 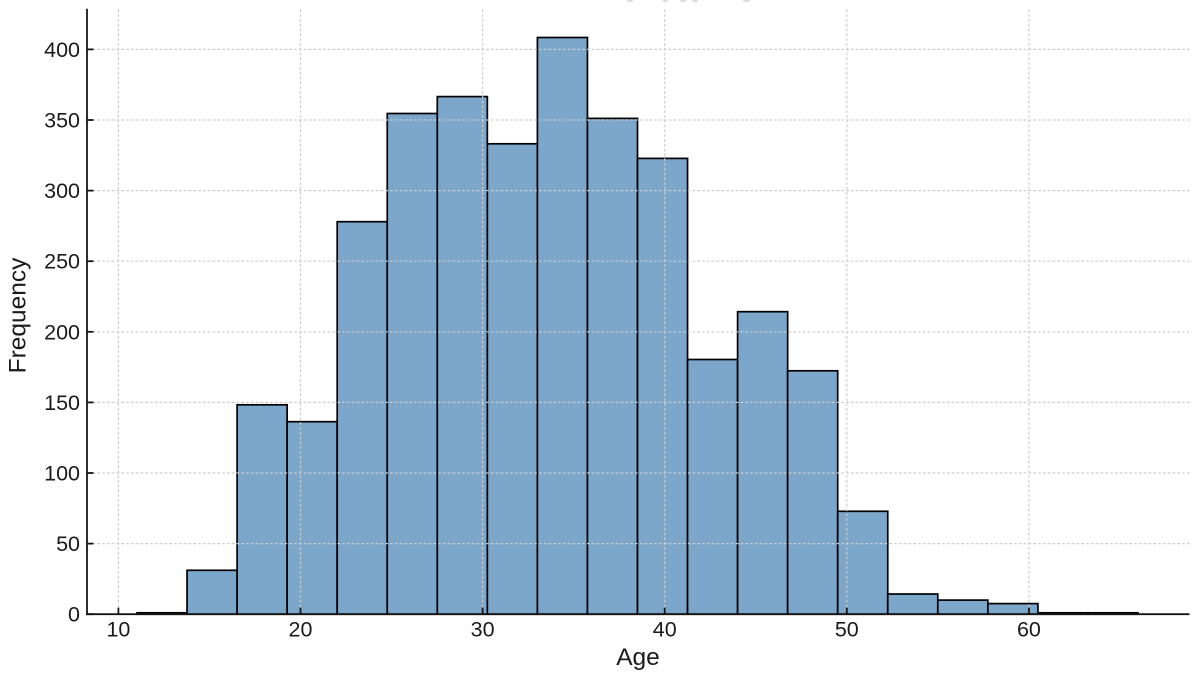 I want to click on svg-text: 40, so click(x=665, y=630).